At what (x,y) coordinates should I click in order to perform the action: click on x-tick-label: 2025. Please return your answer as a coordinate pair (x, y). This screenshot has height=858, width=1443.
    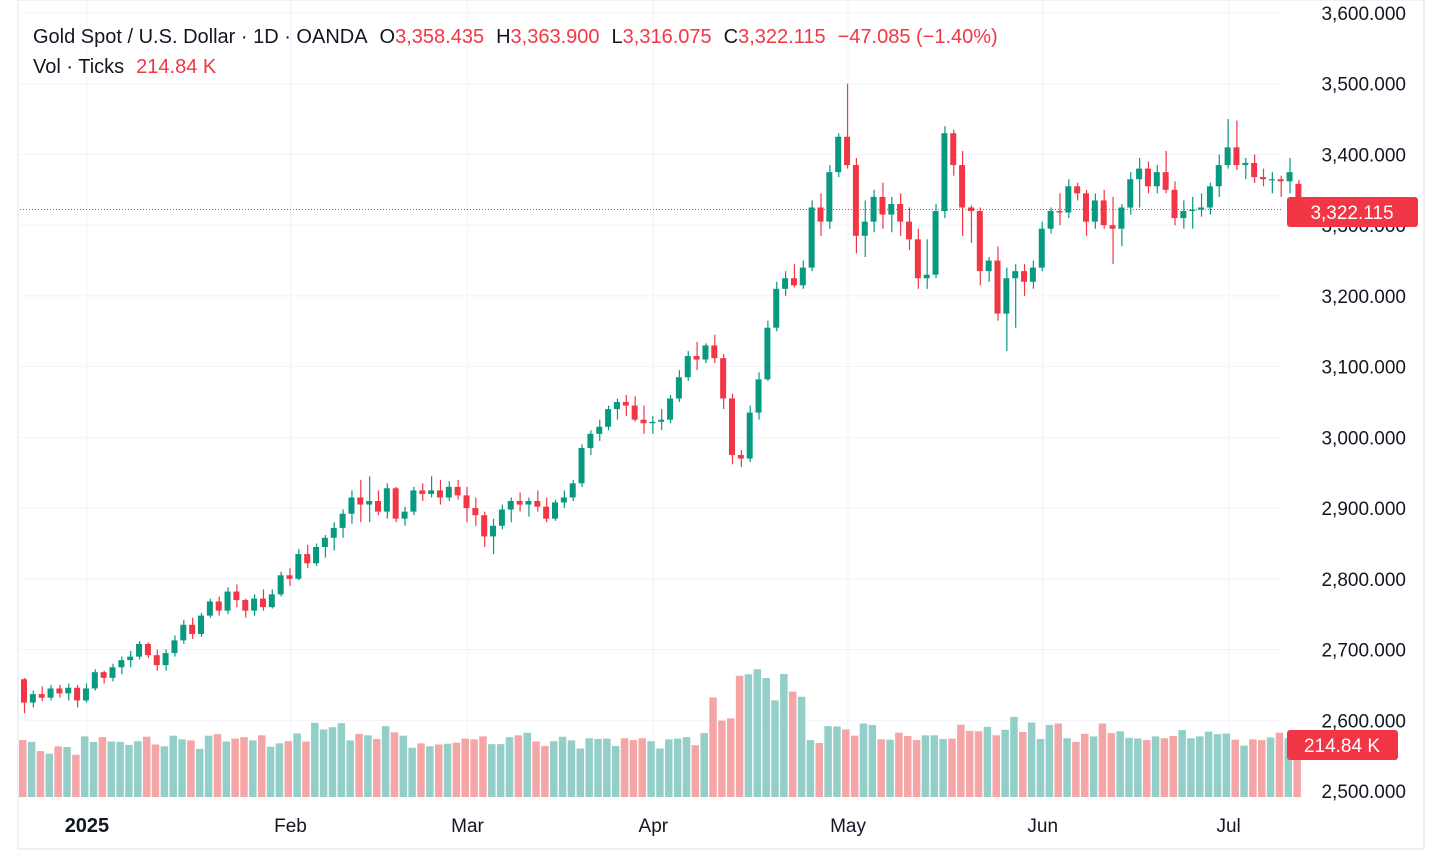
    Looking at the image, I should click on (87, 826).